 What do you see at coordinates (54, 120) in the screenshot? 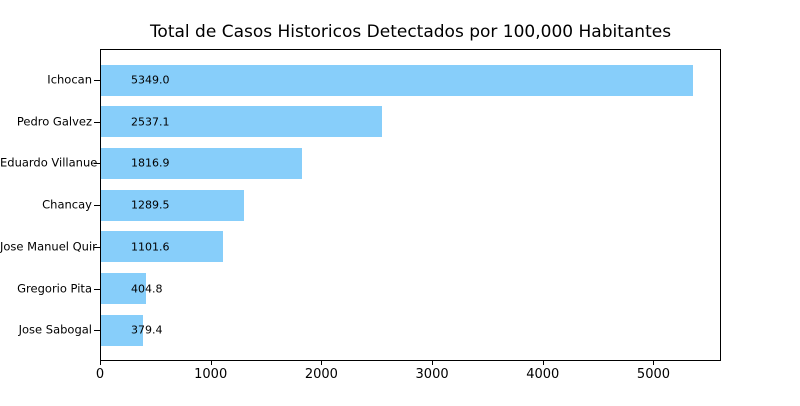
I see `y-tick-label: Pedro Galvez` at bounding box center [54, 120].